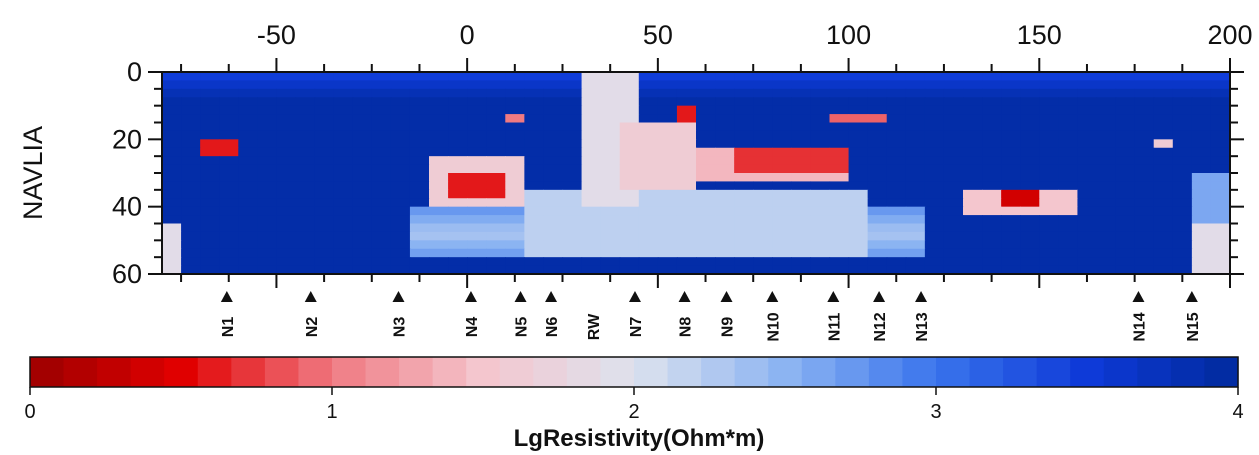  I want to click on y-axis-title: NAVLIA, so click(33, 173).